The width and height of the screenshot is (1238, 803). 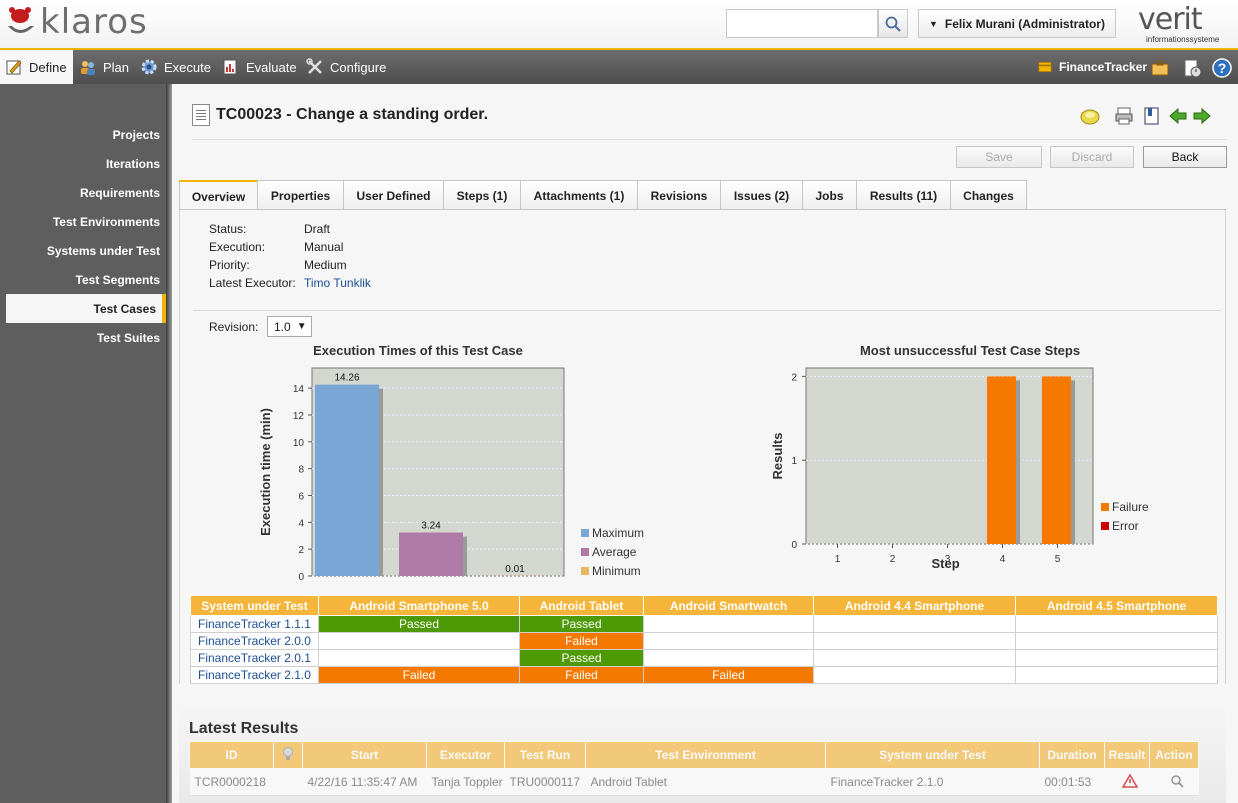 What do you see at coordinates (36, 66) in the screenshot?
I see `nav-define: Define` at bounding box center [36, 66].